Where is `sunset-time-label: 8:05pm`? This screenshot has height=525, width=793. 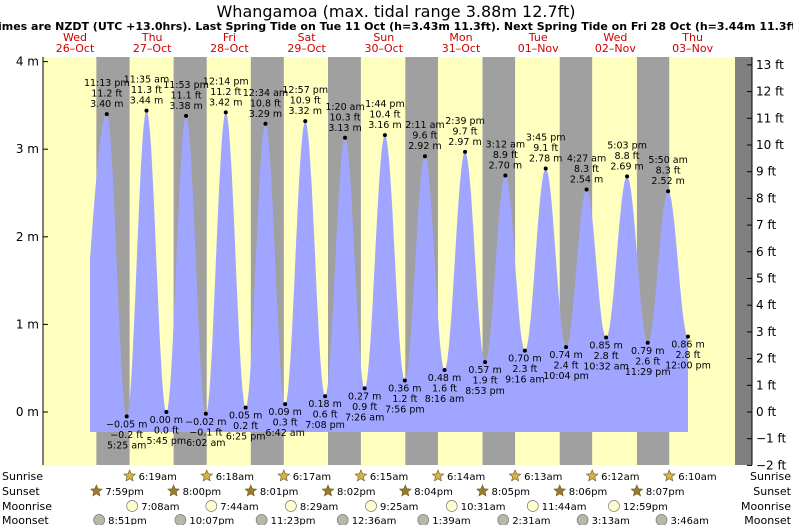 sunset-time-label: 8:05pm is located at coordinates (510, 492).